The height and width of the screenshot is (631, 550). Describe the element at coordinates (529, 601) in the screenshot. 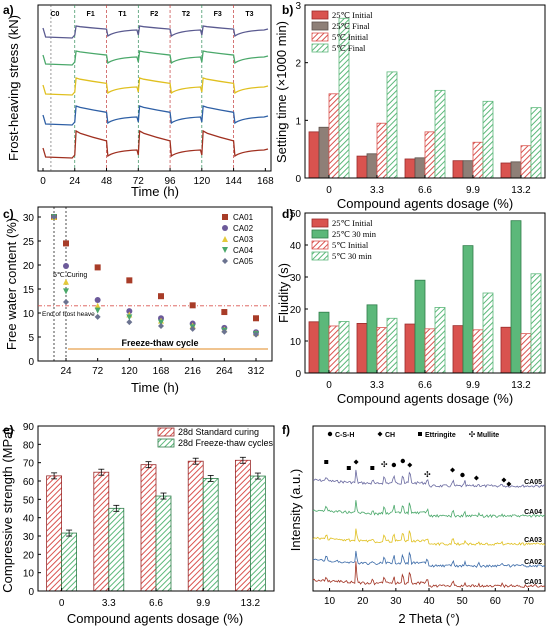

I see `f-x-tick-label: 70` at that location.